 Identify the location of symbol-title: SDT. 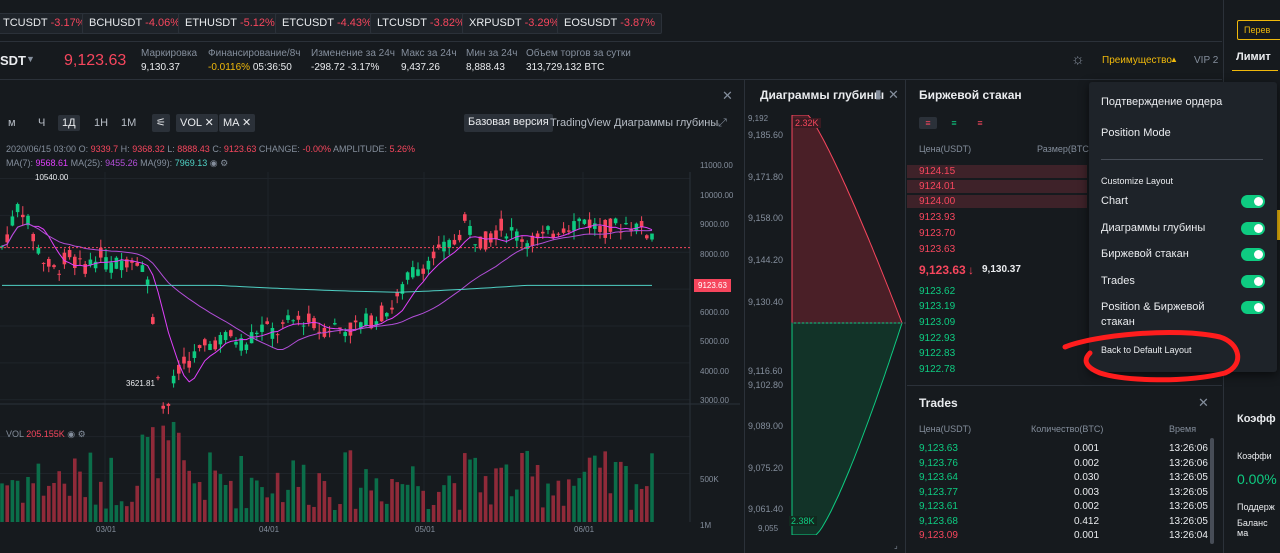
(13, 60).